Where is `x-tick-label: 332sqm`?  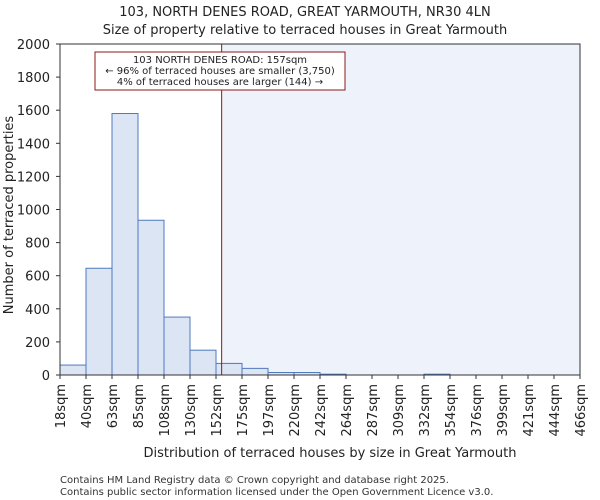 x-tick-label: 332sqm is located at coordinates (425, 410).